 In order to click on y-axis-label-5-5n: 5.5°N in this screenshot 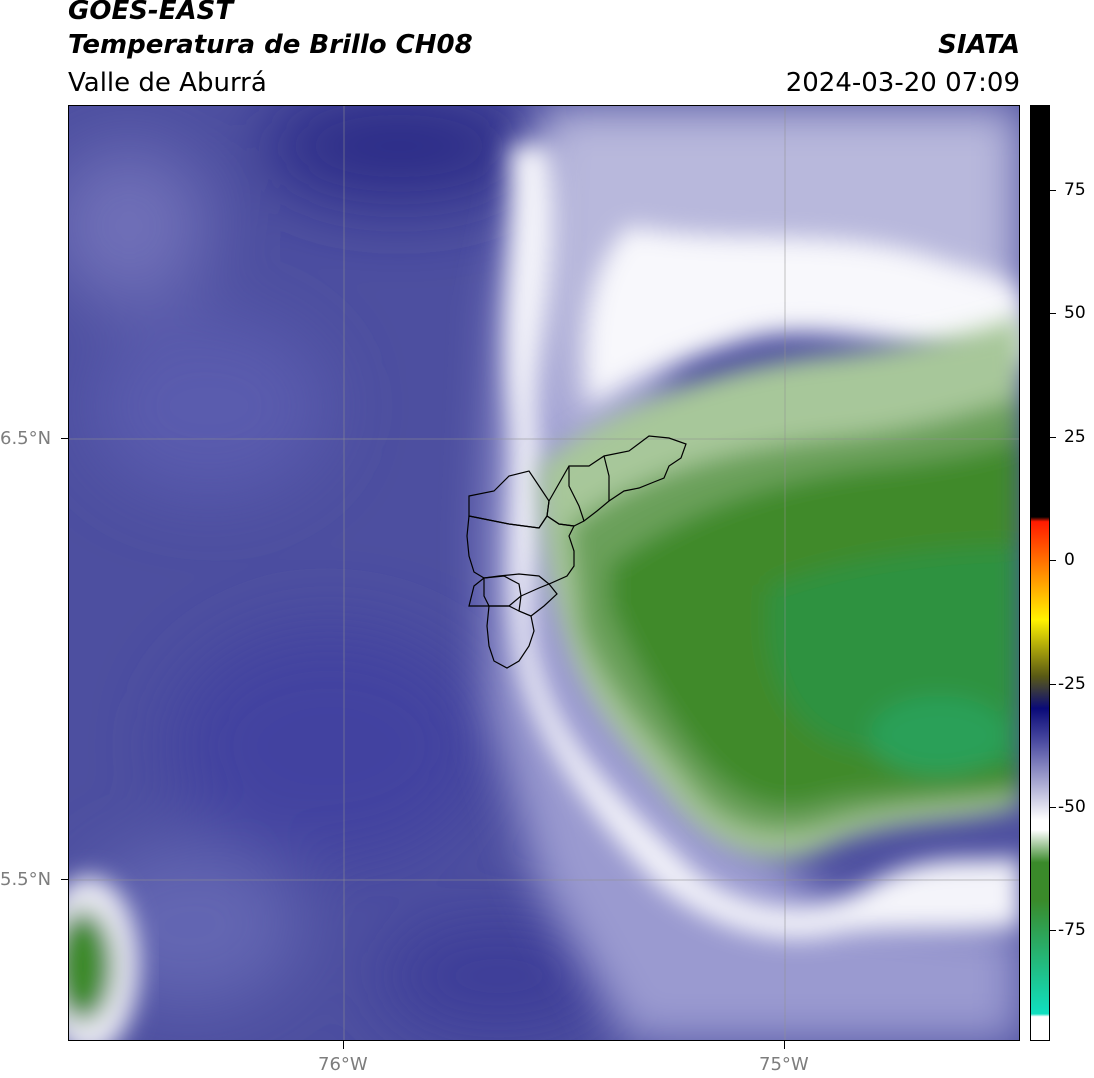, I will do `click(26, 879)`.